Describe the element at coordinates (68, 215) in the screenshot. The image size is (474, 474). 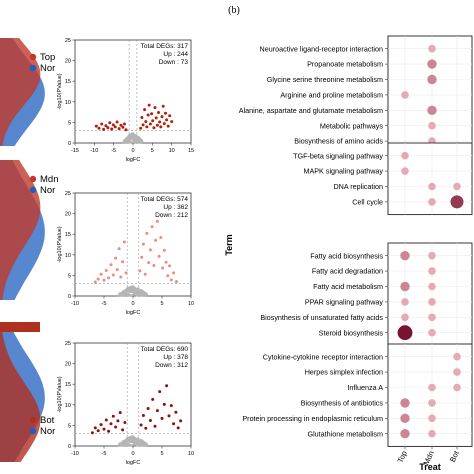
I see `y-tick-label: 20` at that location.